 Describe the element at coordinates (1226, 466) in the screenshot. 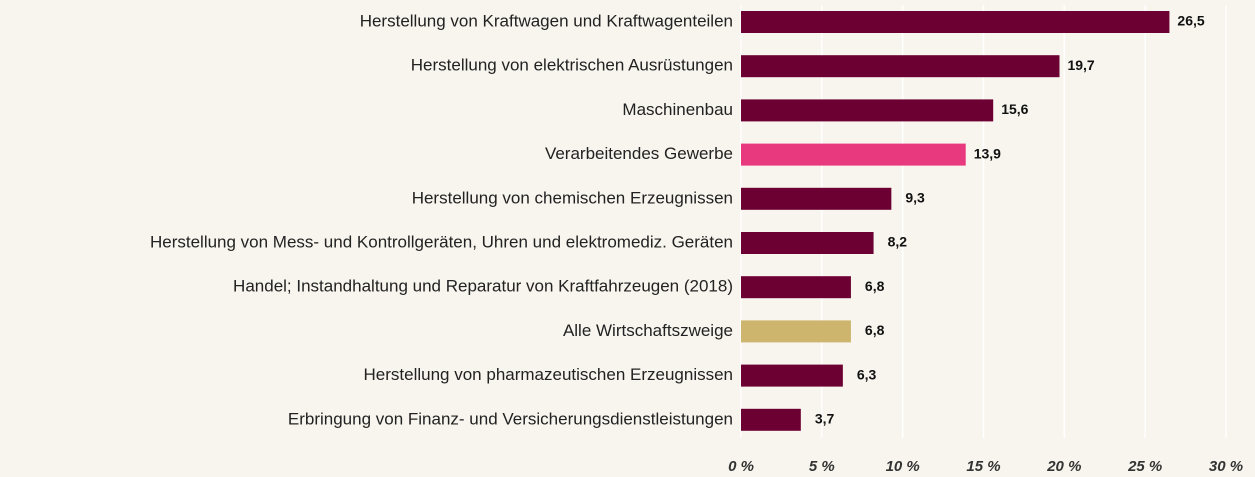

I see `x-tick-label: 30 %` at that location.